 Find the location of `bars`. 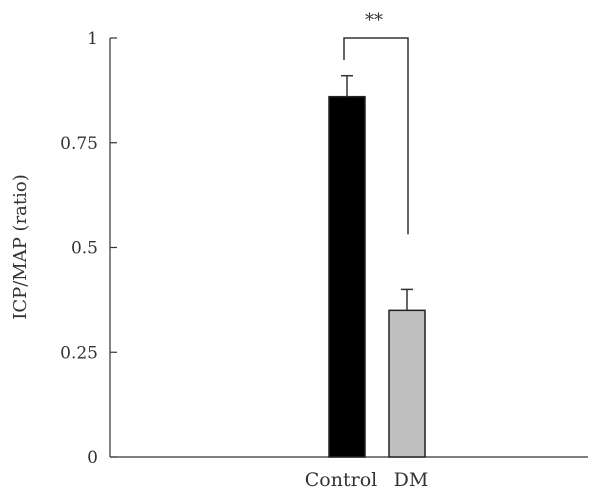

bars is located at coordinates (377, 276).